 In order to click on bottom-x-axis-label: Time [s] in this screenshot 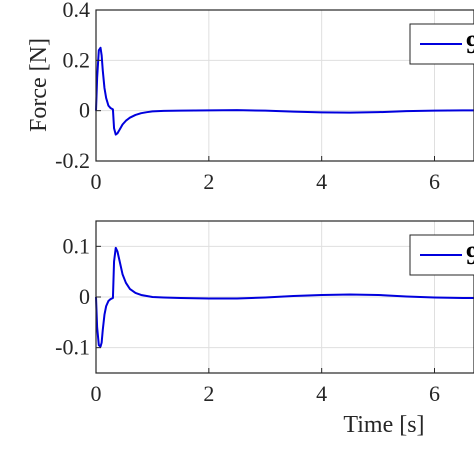, I will do `click(383, 425)`.